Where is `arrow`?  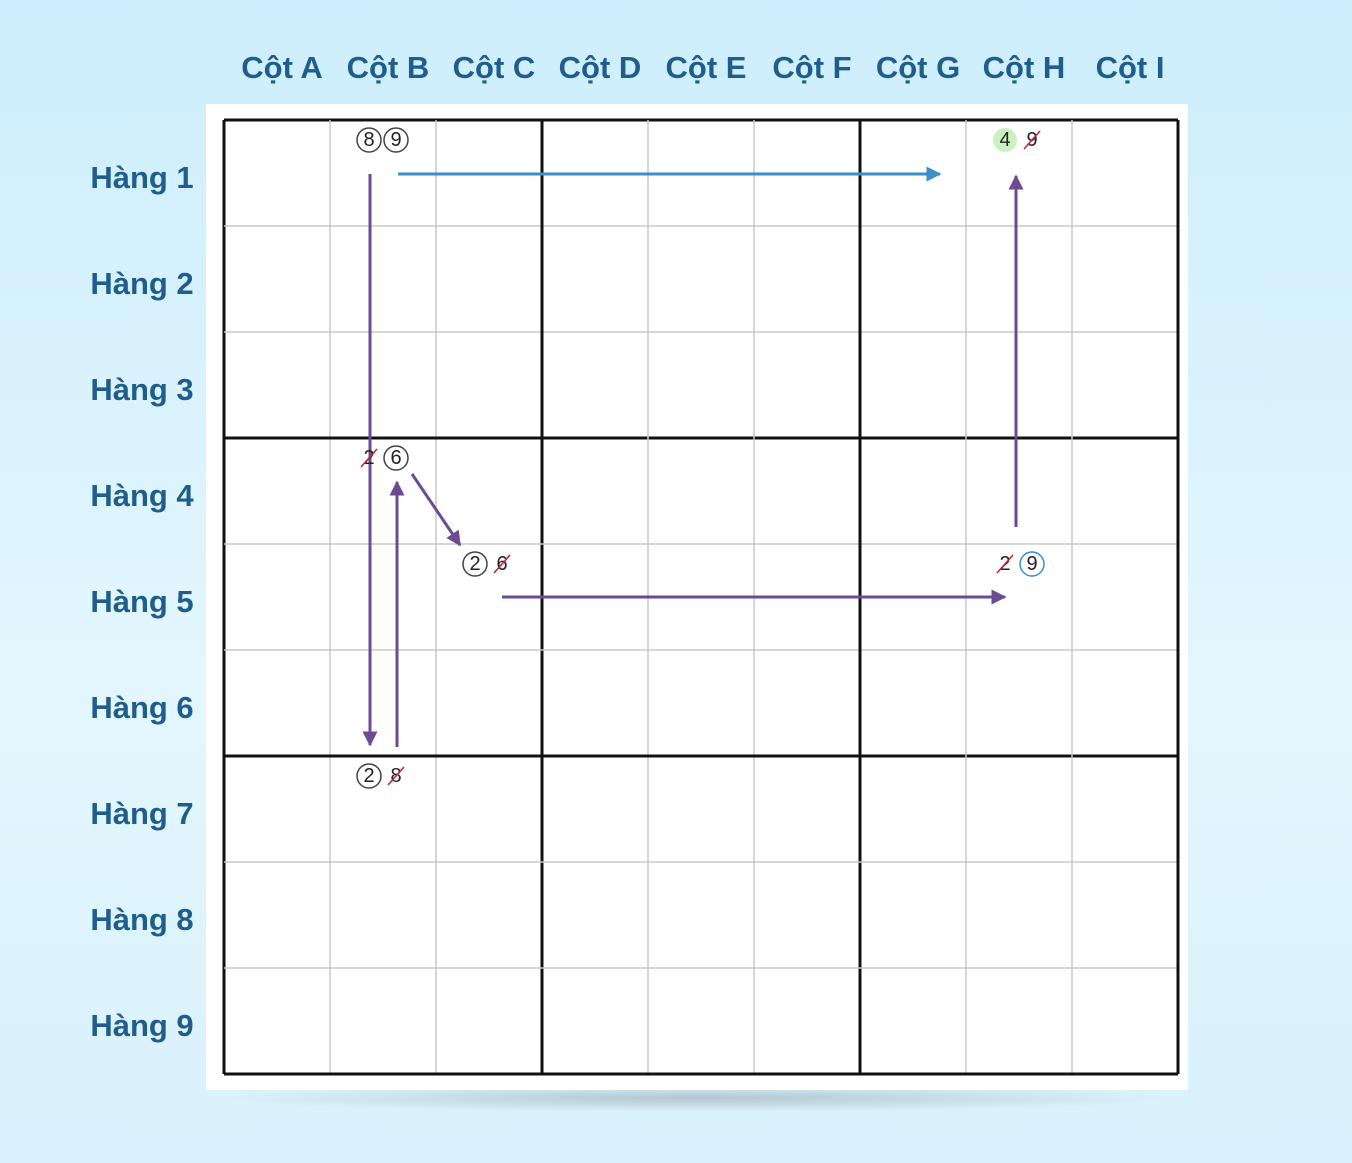
arrow is located at coordinates (436, 510).